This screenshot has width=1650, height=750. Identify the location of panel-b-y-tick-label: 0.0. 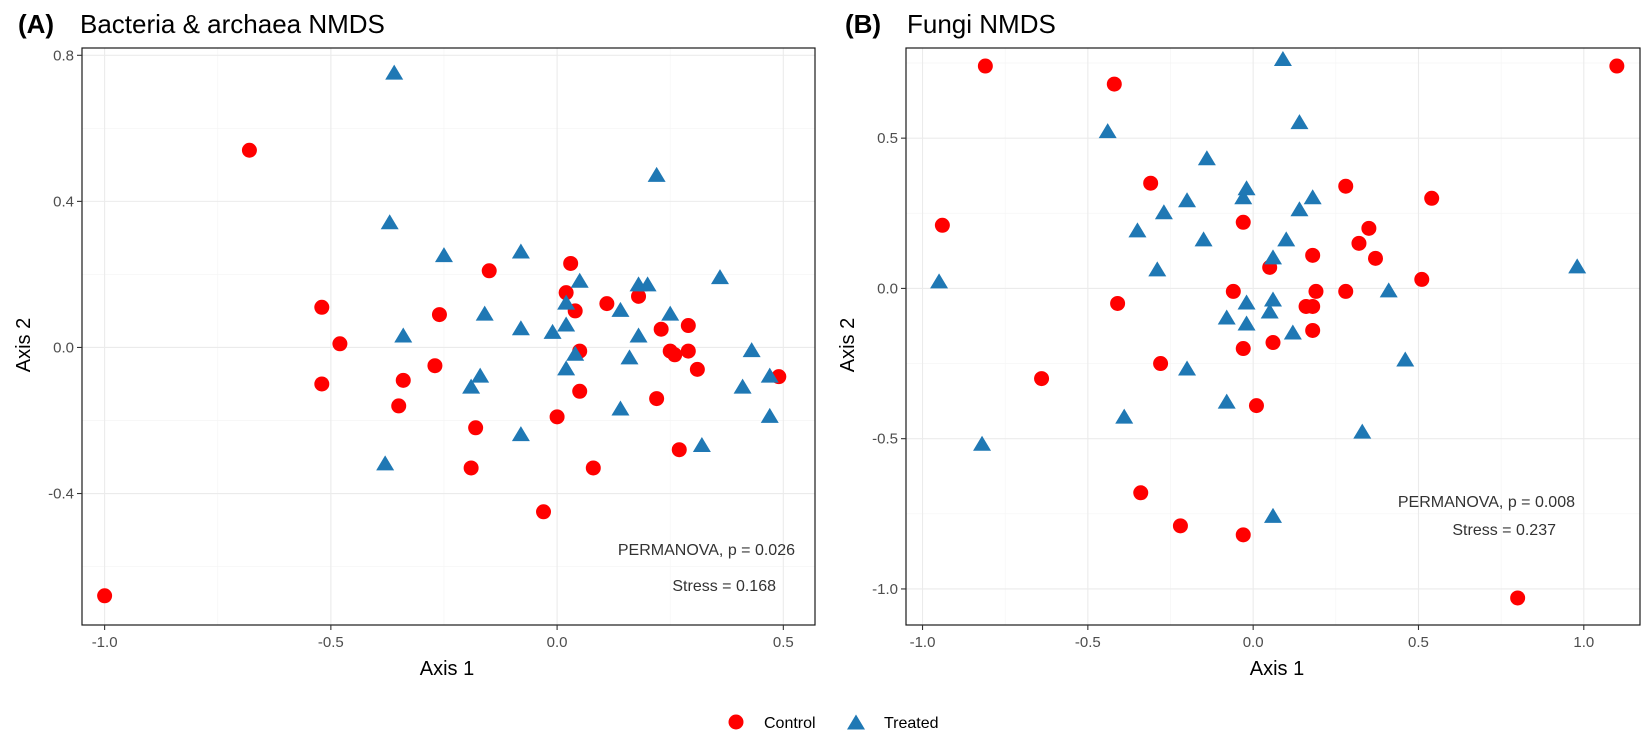
(887, 288).